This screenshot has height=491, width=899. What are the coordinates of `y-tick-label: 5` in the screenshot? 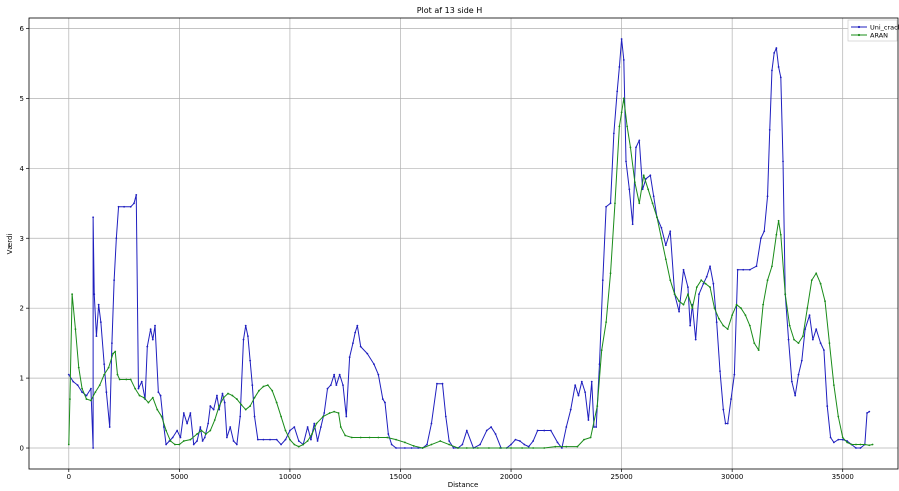 It's located at (22, 99).